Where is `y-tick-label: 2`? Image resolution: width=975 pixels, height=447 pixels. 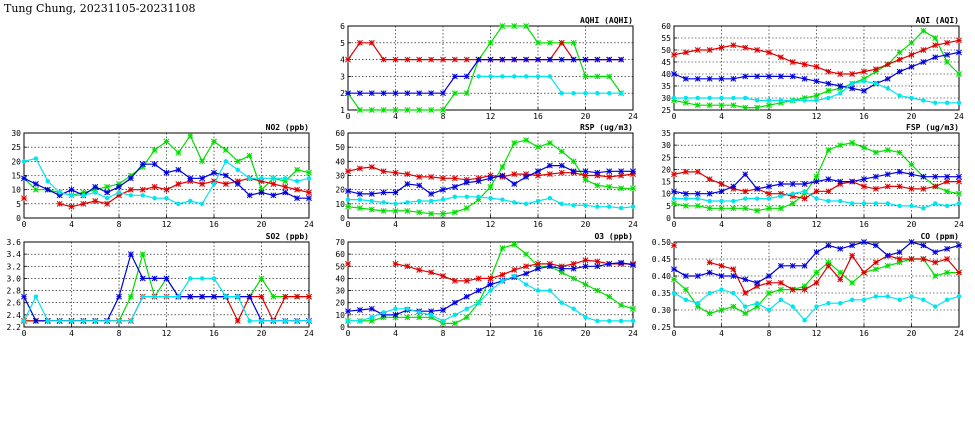 y-tick-label: 2 is located at coordinates (342, 93).